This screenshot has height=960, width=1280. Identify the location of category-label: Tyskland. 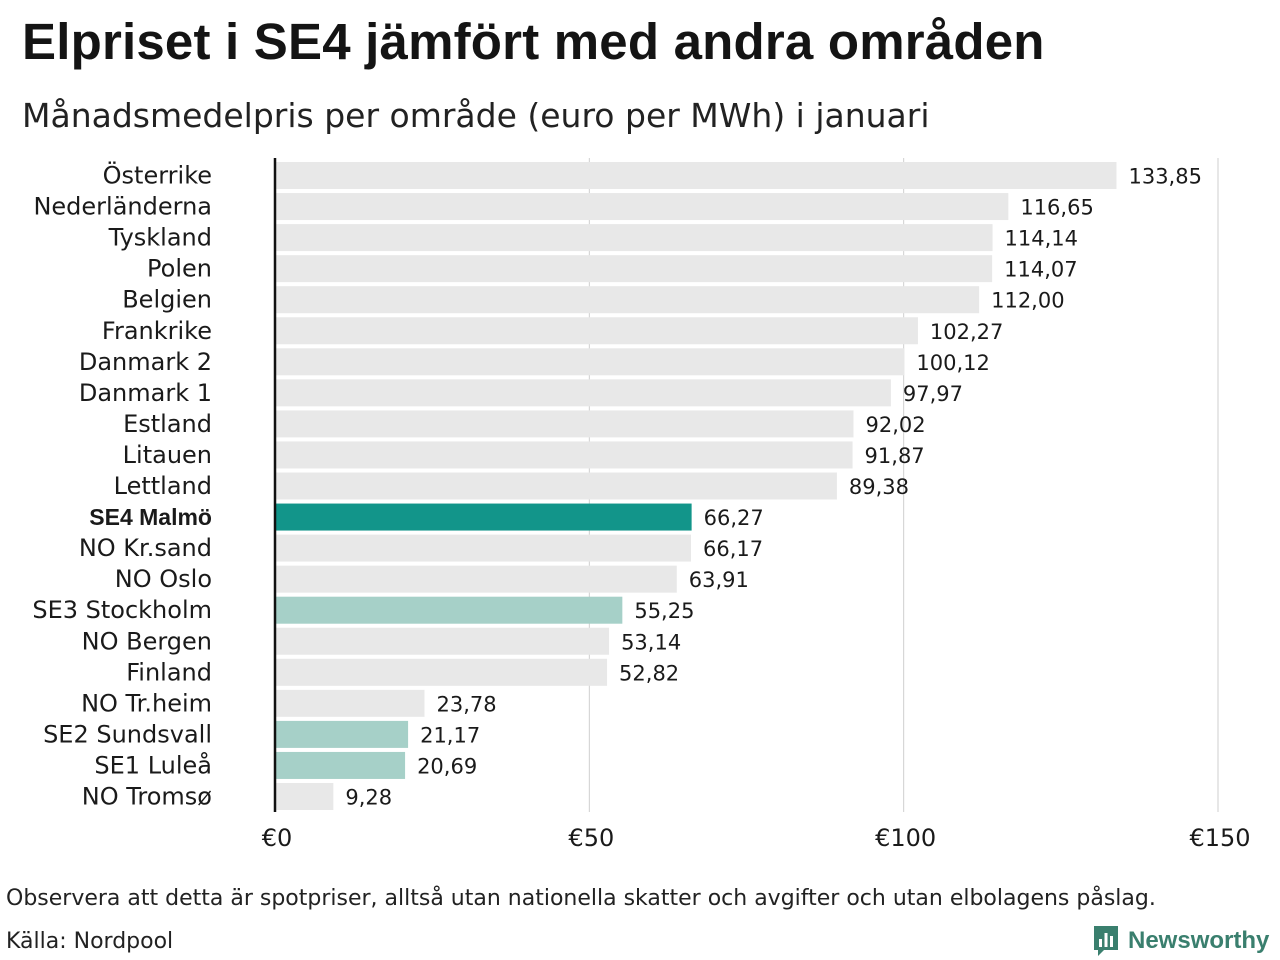
(160, 238).